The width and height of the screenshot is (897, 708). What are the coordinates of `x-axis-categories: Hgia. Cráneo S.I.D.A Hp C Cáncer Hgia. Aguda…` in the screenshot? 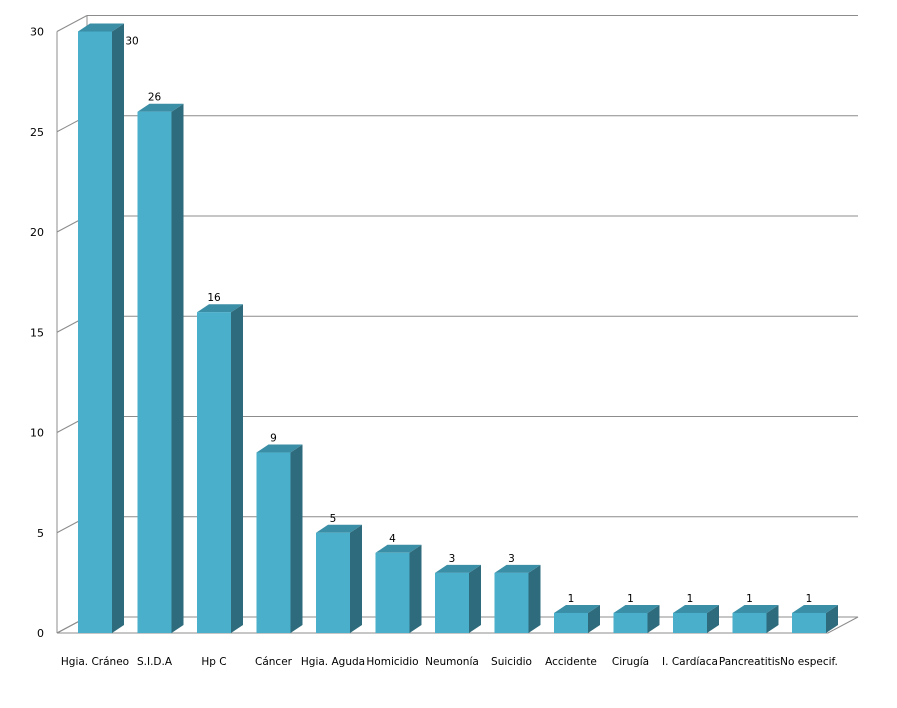 It's located at (449, 662).